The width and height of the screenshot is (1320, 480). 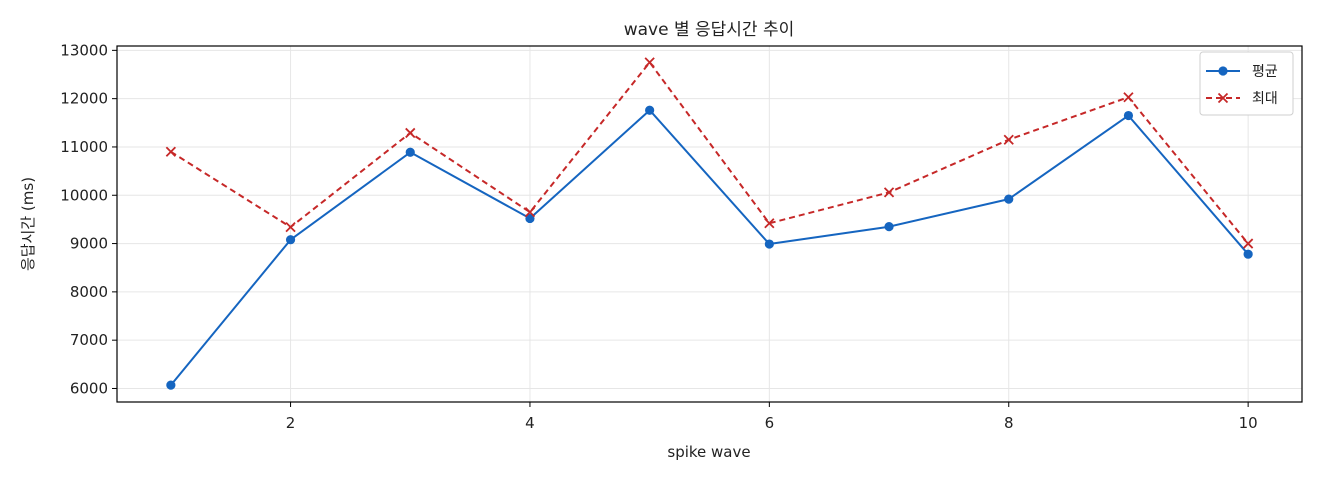 I want to click on x-tick-label: 2, so click(x=291, y=423).